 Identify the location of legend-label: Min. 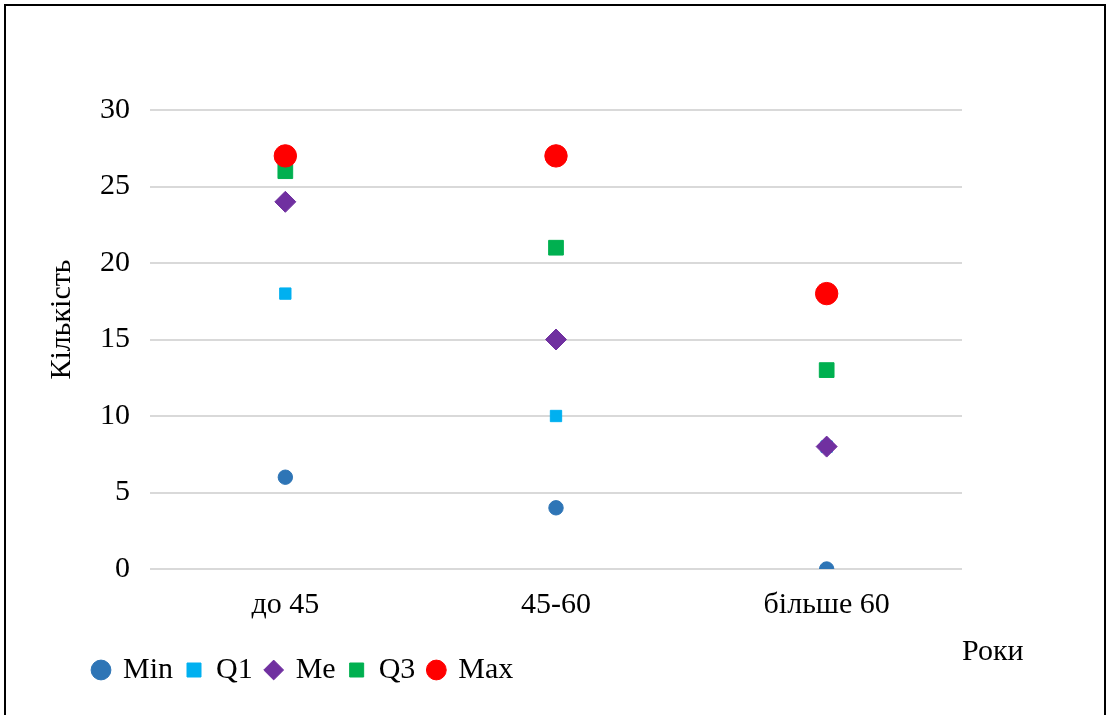
(148, 667).